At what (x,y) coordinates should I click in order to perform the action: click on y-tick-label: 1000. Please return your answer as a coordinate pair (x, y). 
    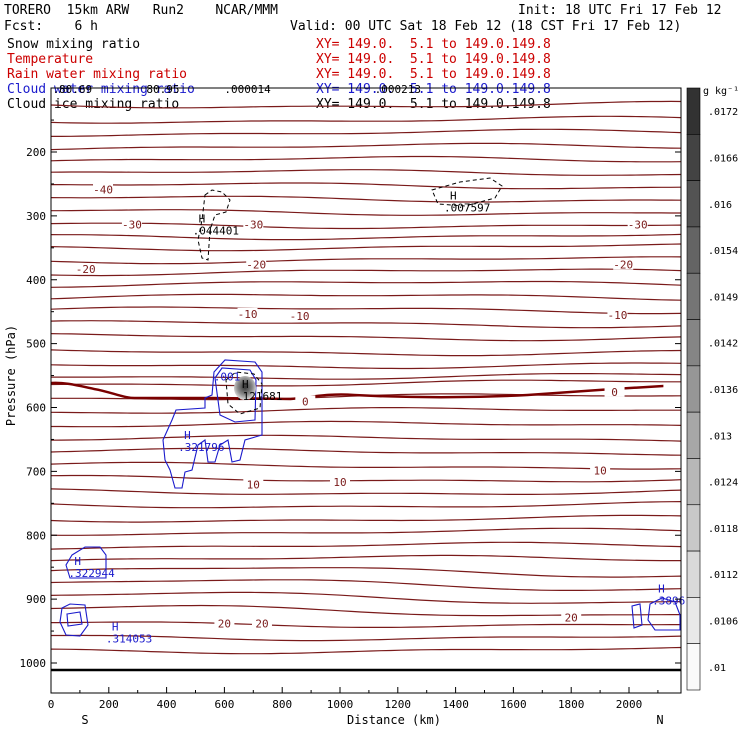
    Looking at the image, I should click on (33, 663).